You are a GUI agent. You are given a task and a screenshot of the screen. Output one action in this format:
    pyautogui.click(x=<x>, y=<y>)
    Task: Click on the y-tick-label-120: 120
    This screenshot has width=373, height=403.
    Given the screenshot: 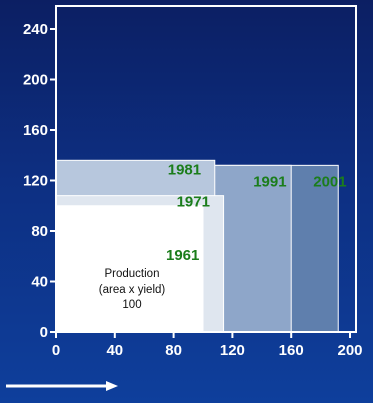 What is the action you would take?
    pyautogui.click(x=35, y=181)
    